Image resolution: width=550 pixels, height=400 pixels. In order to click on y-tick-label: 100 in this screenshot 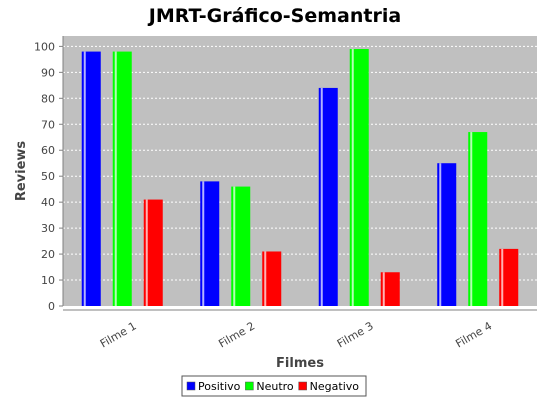, I will do `click(44, 46)`.